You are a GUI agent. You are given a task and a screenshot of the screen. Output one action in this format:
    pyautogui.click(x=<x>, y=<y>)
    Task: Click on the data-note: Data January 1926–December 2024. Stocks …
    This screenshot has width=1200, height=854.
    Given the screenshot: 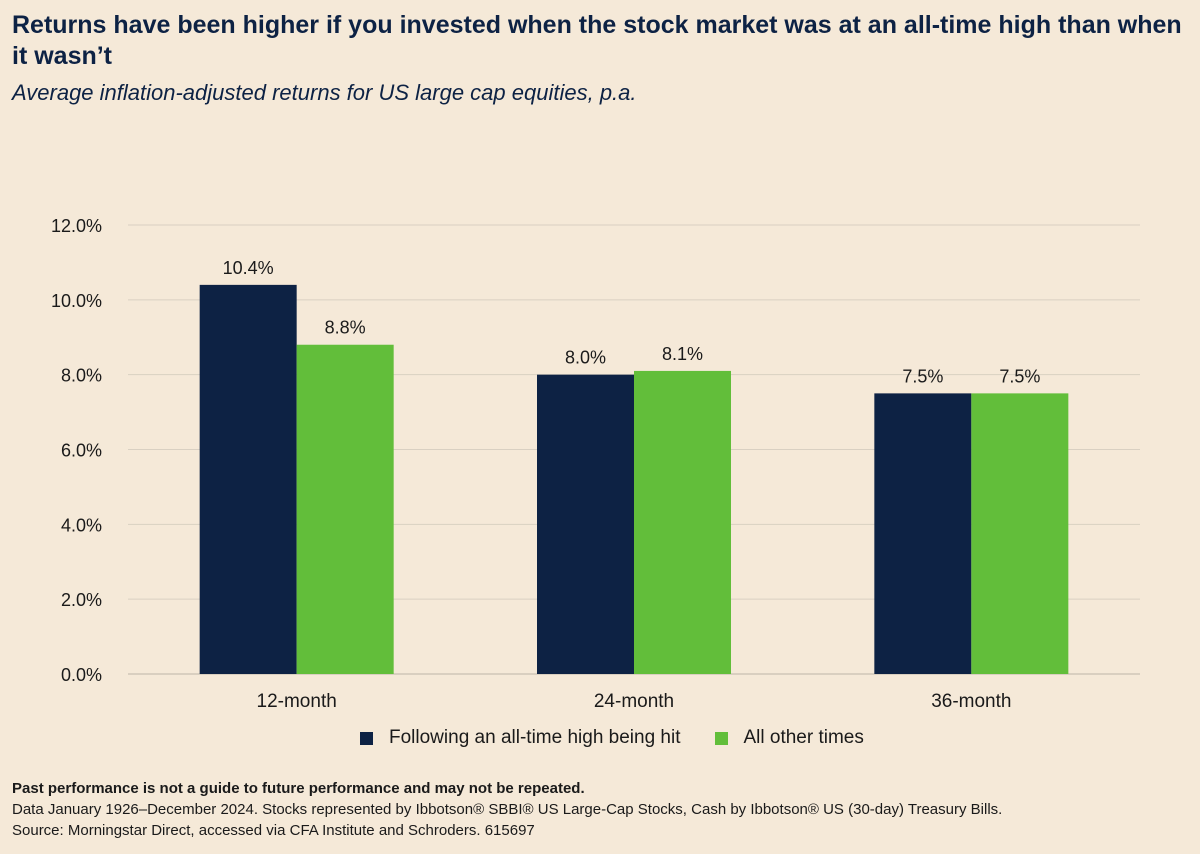 What is the action you would take?
    pyautogui.click(x=507, y=809)
    